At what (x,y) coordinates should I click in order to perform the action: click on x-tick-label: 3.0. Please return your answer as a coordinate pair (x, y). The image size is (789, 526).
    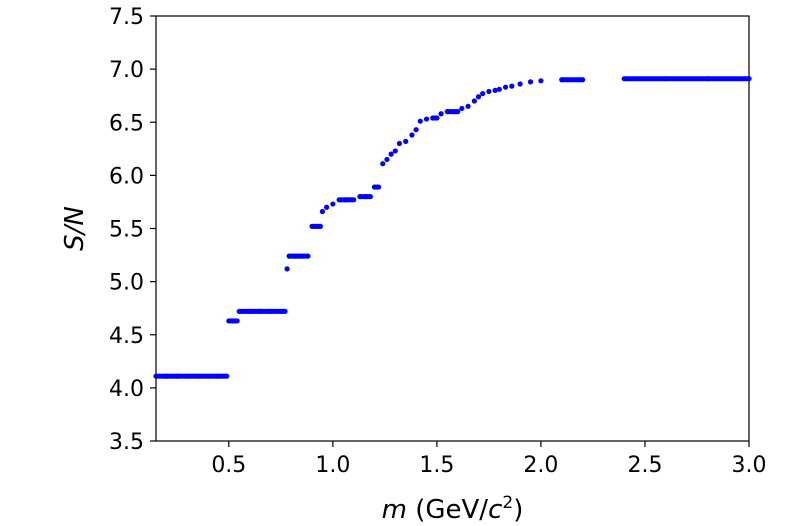
    Looking at the image, I should click on (749, 465).